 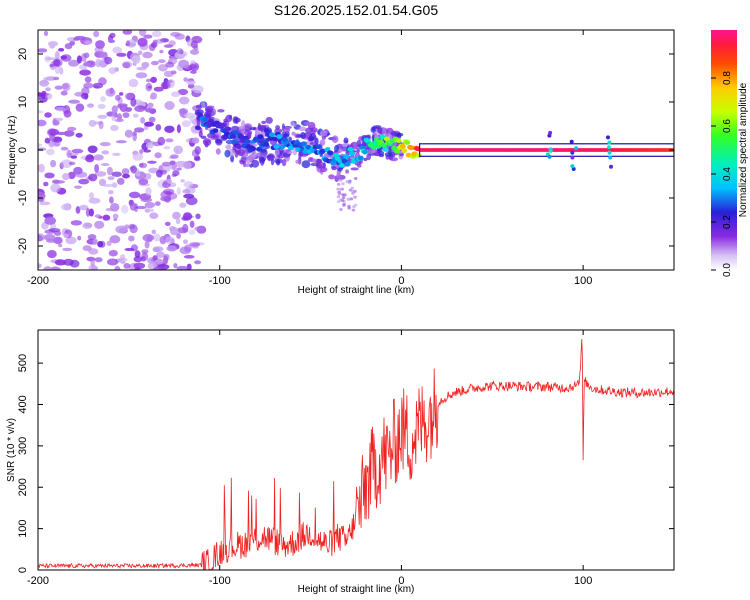 What do you see at coordinates (23, 363) in the screenshot?
I see `y-tick-label: 500` at bounding box center [23, 363].